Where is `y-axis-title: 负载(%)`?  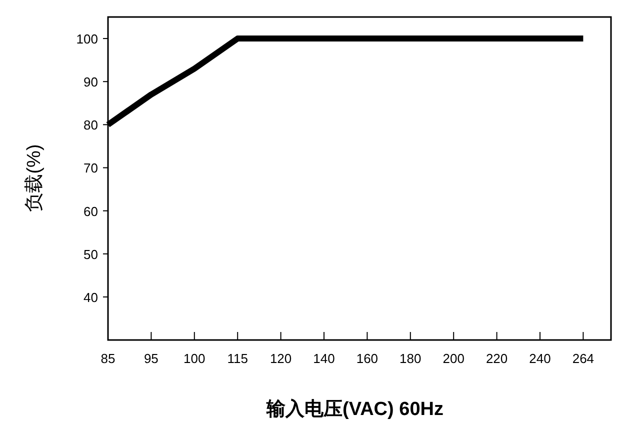
y-axis-title: 负载(%) is located at coordinates (34, 178).